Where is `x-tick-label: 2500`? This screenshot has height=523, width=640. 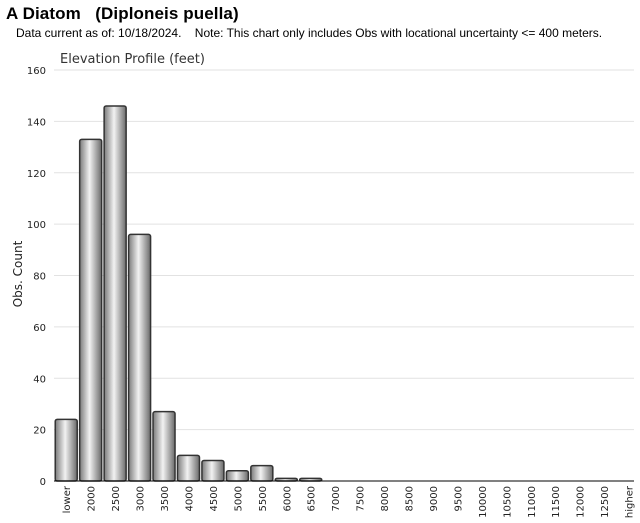
x-tick-label: 2500 is located at coordinates (116, 498).